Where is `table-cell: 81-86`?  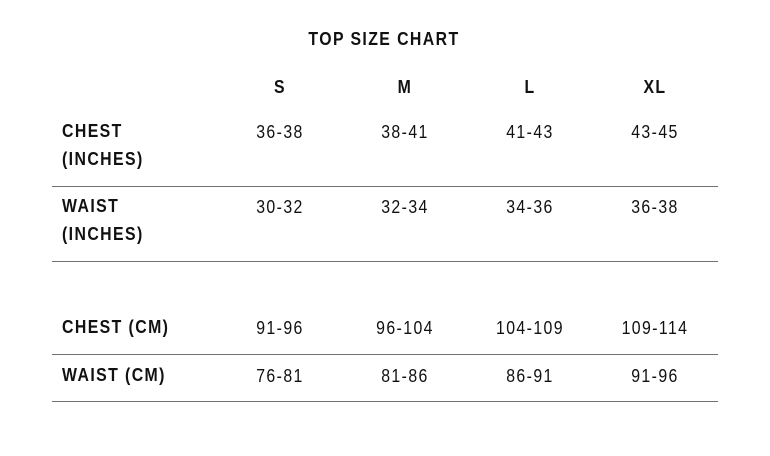
table-cell: 81-86 is located at coordinates (405, 376).